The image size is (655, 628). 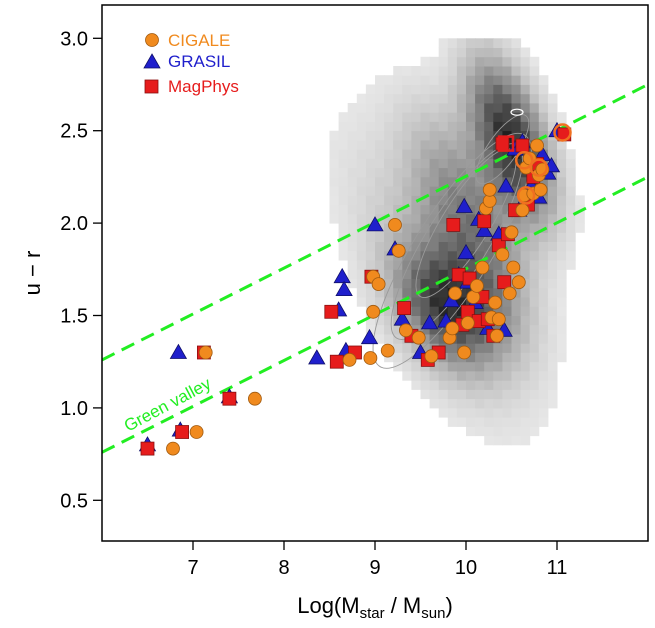 What do you see at coordinates (74, 132) in the screenshot?
I see `y-tick-label: 2.5` at bounding box center [74, 132].